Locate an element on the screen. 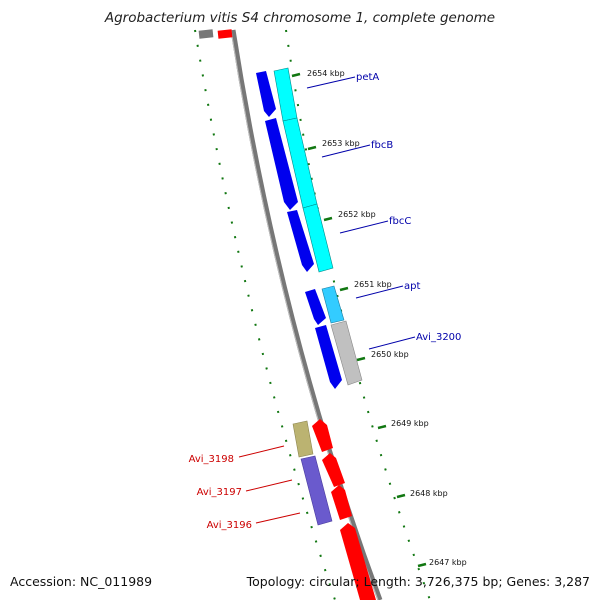 The height and width of the screenshot is (600, 600). gene-label-petA: petA is located at coordinates (367, 77).